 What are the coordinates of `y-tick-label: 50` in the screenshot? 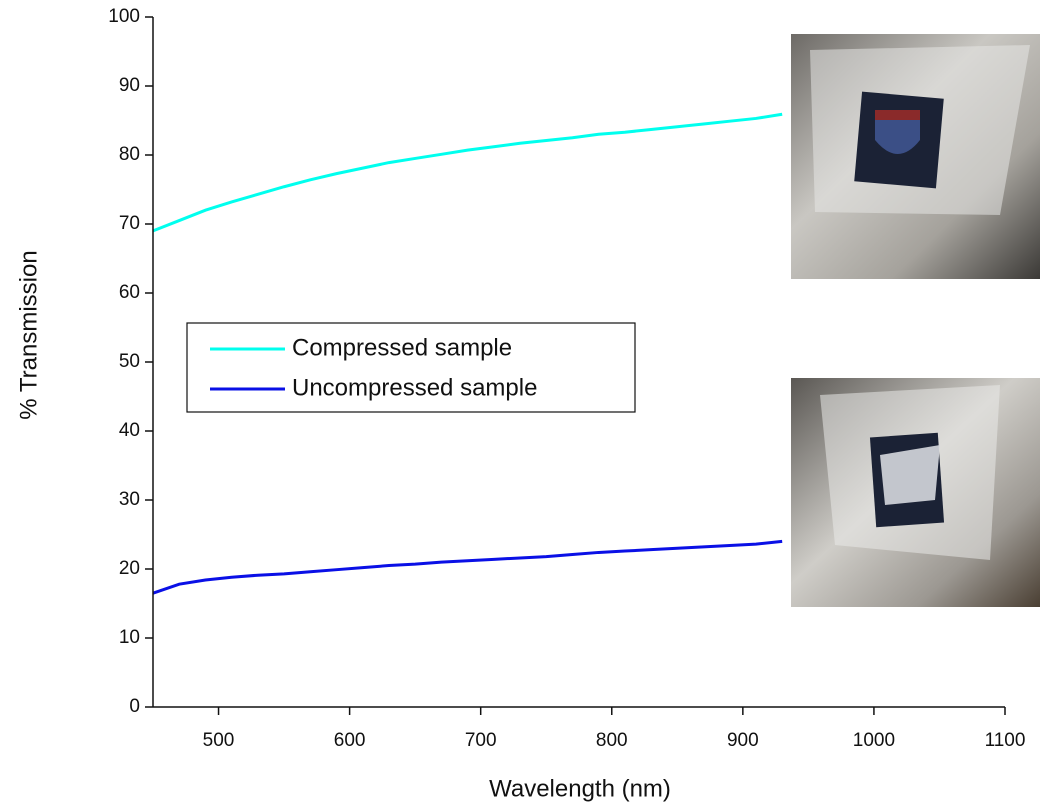 It's located at (129, 361).